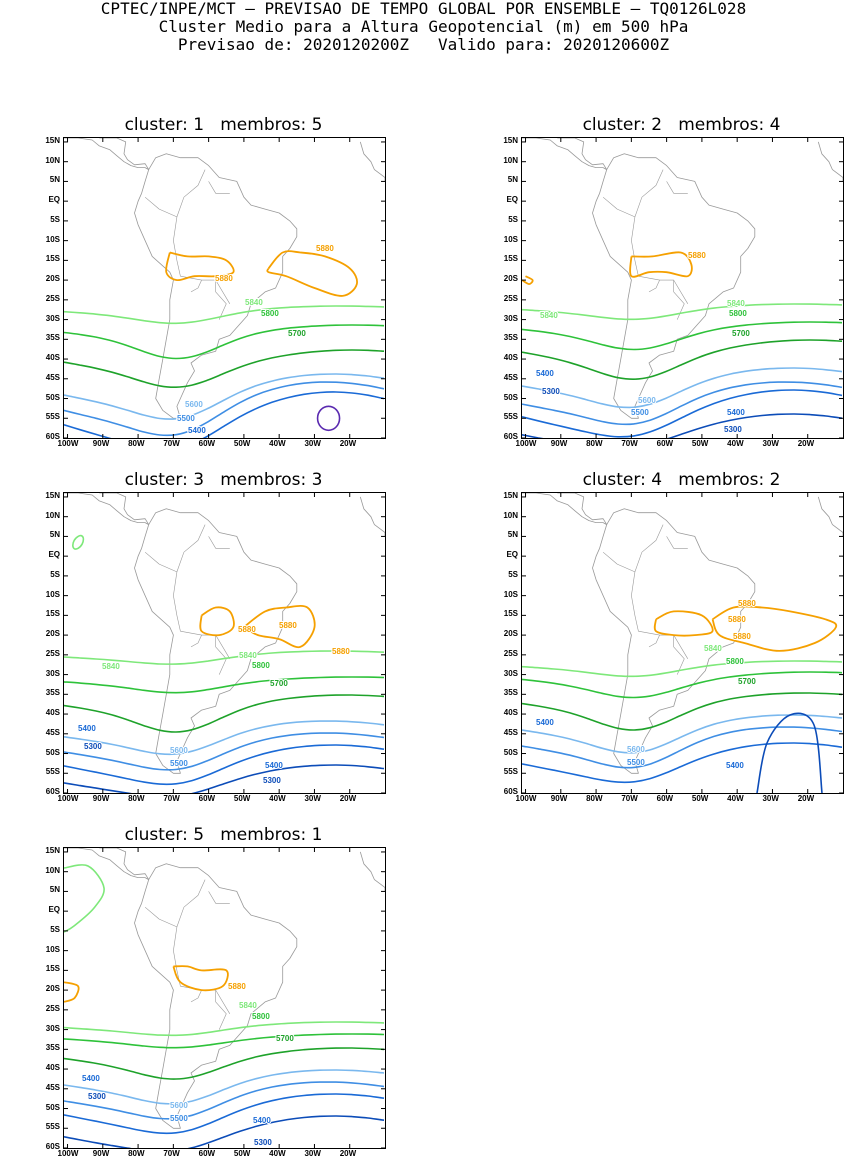 This screenshot has width=847, height=1158. Describe the element at coordinates (510, 594) in the screenshot. I see `lat-label: 10S` at that location.